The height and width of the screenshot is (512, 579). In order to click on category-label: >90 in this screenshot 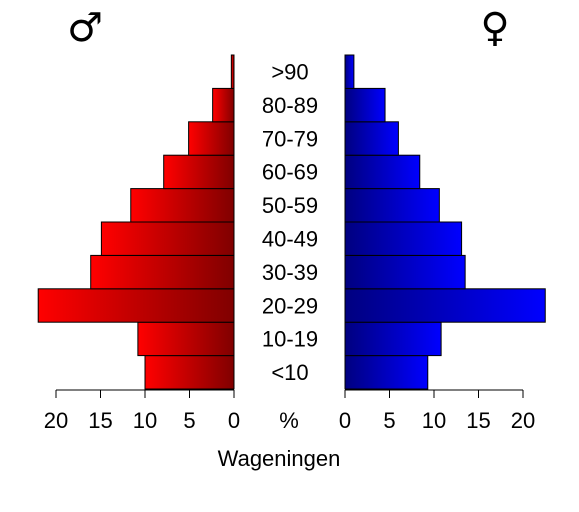, I will do `click(289, 72)`.